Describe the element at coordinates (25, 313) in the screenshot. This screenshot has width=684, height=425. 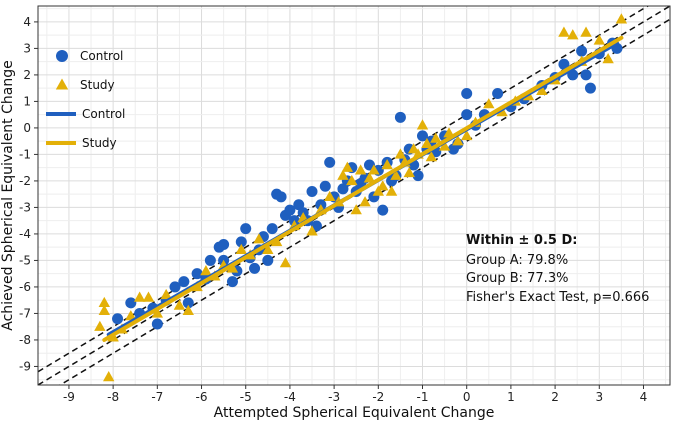
I see `y-tick-label: -7` at that location.